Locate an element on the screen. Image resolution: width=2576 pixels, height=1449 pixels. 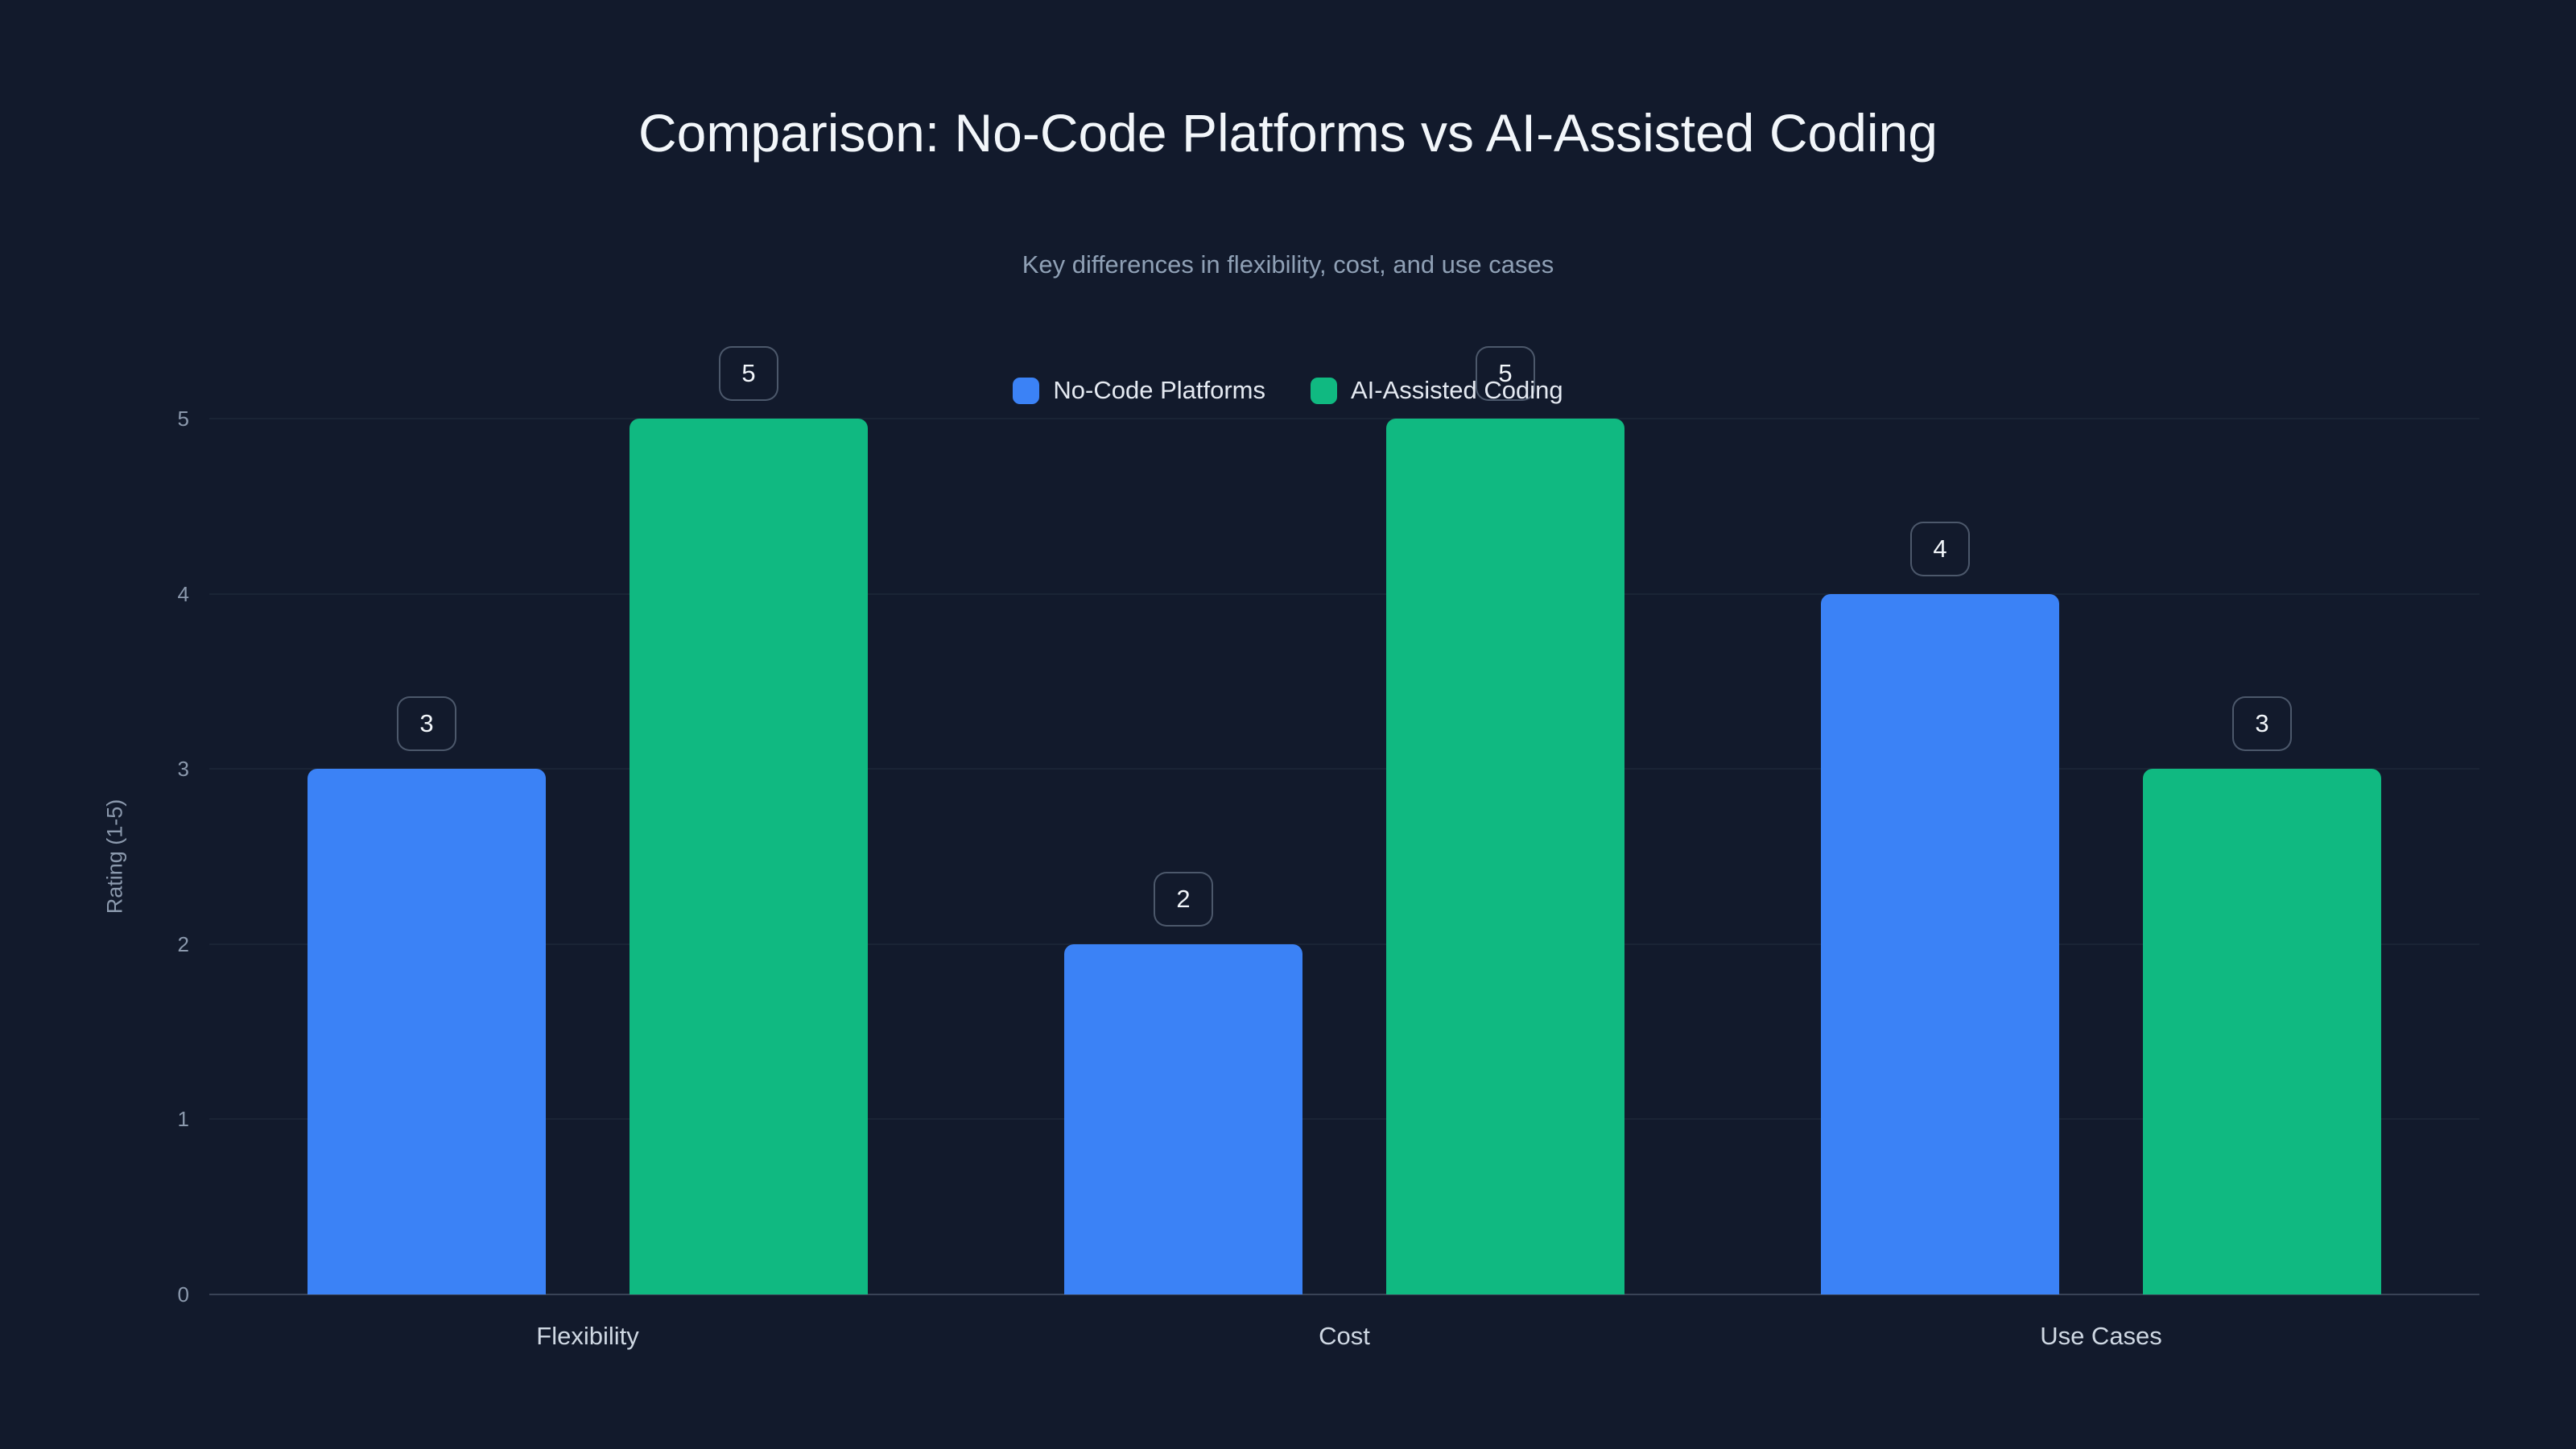
category-label: Cost is located at coordinates (1344, 1336).